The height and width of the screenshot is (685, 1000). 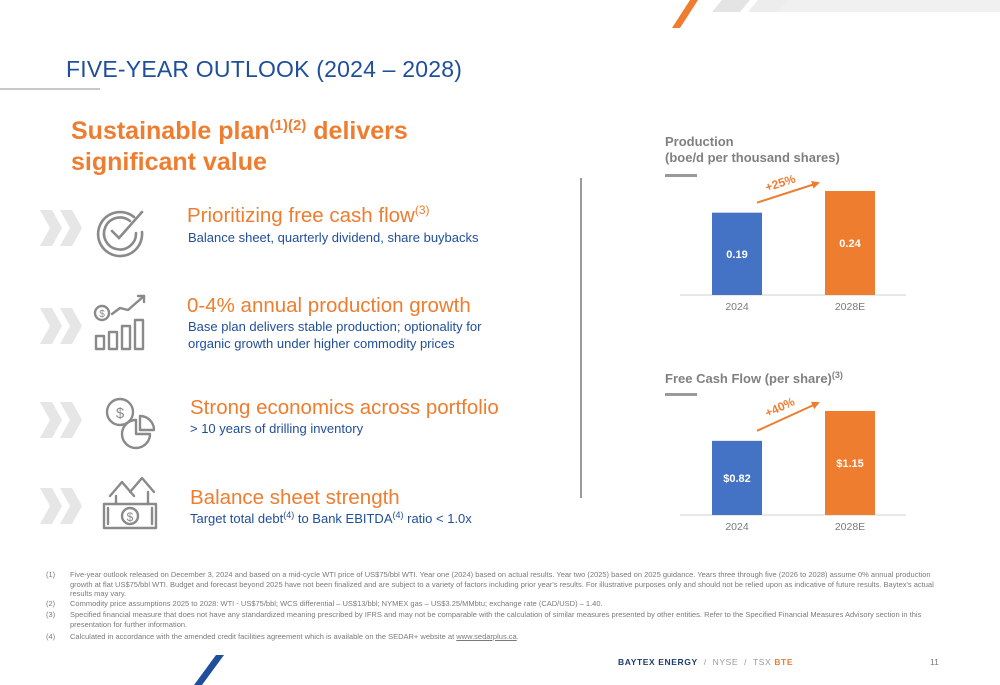 What do you see at coordinates (308, 215) in the screenshot?
I see `item-heading-free-cash-flow: Prioritizing free cash flow(3)` at bounding box center [308, 215].